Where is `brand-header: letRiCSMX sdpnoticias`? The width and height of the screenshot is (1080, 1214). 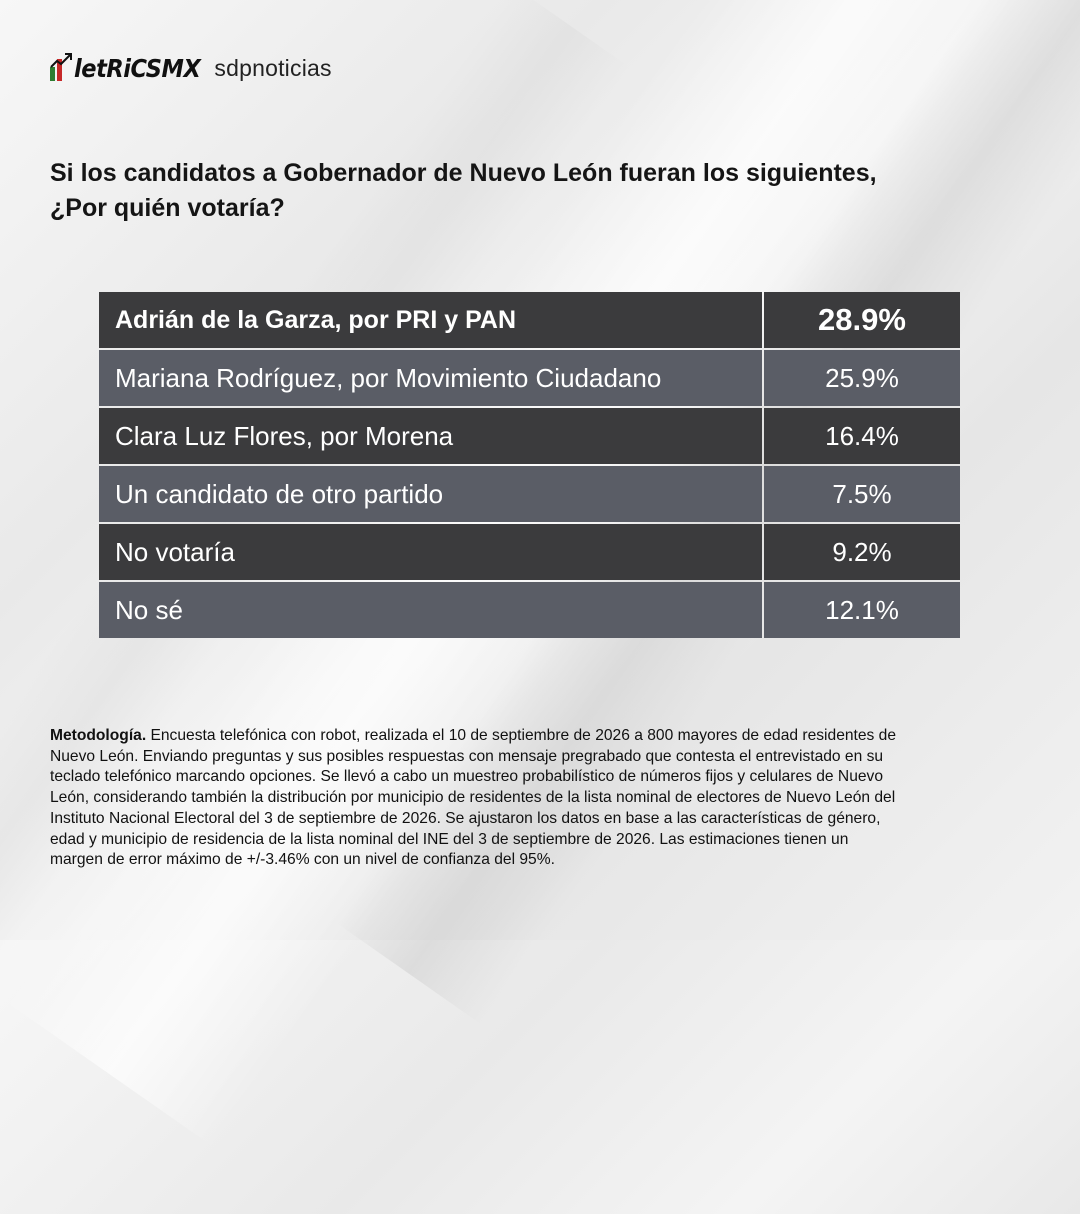
brand-header: letRiCSMX sdpnoticias is located at coordinates (191, 68).